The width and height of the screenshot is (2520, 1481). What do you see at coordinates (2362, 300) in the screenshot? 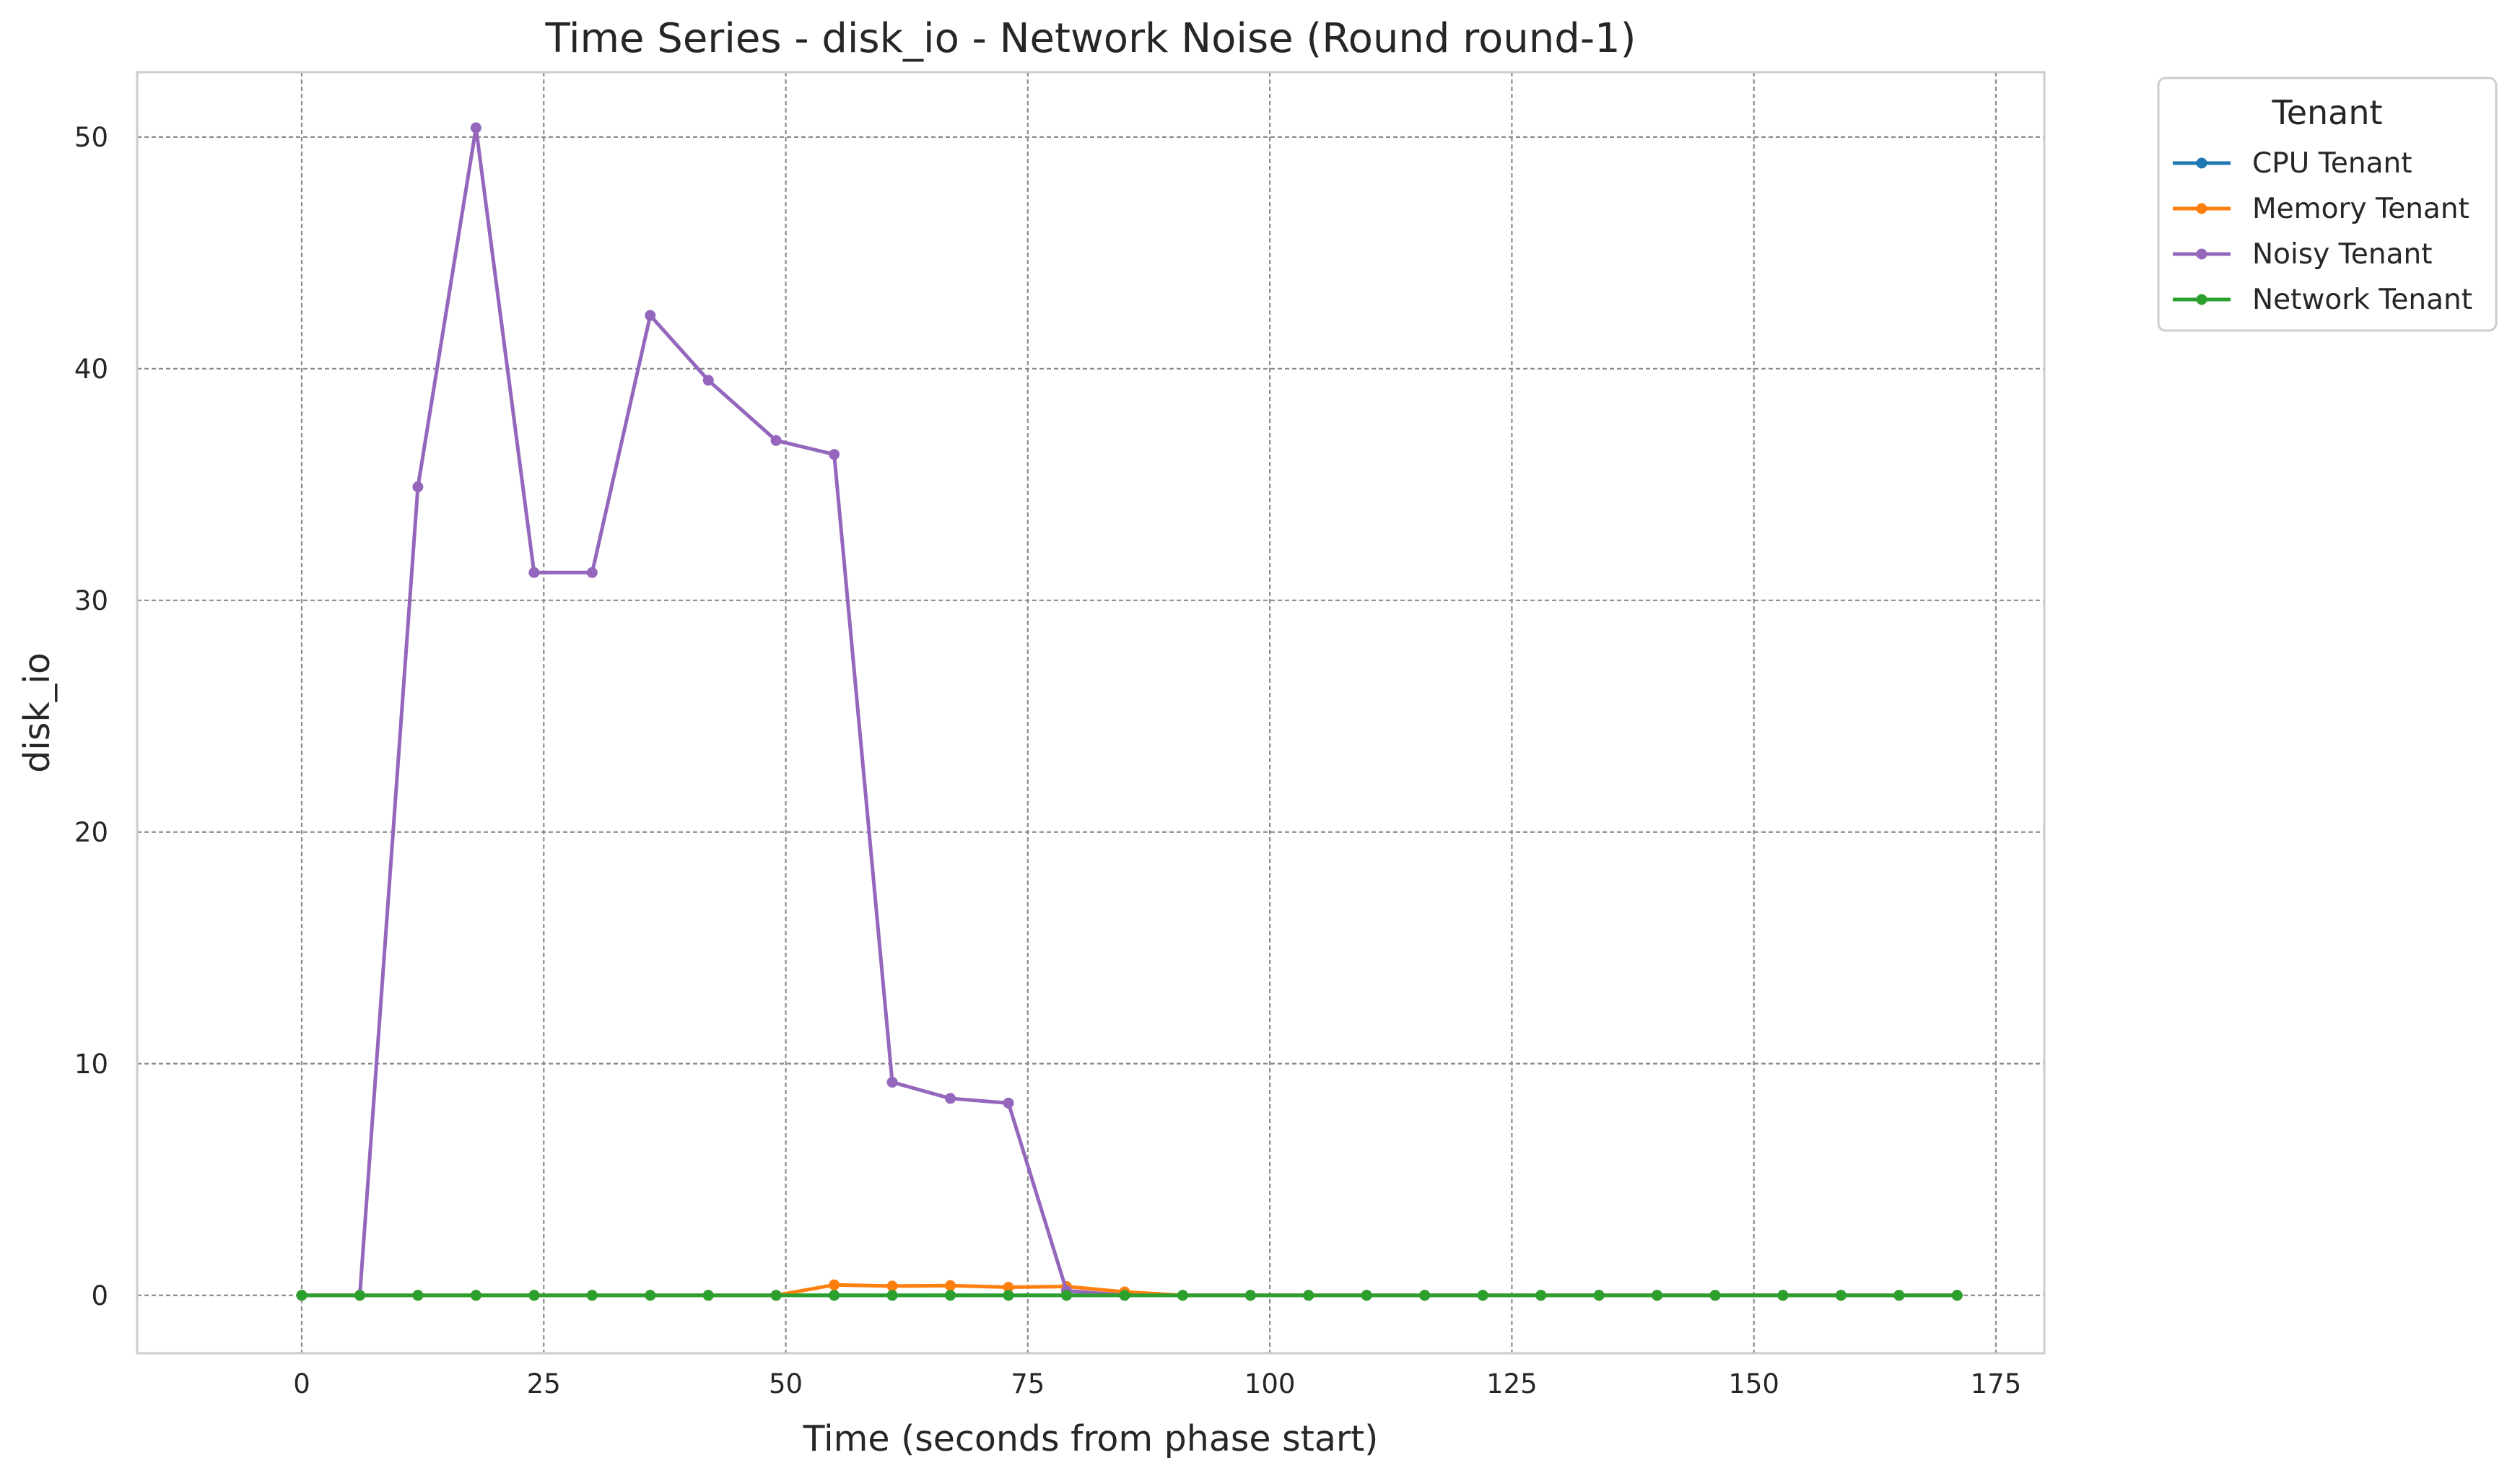
I see `legend-label: Network Tenant` at bounding box center [2362, 300].